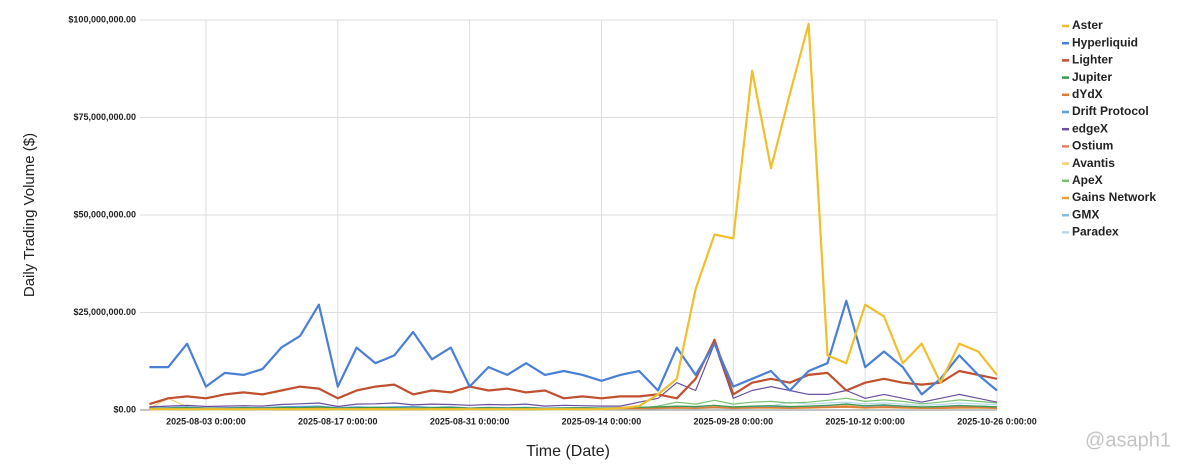 The height and width of the screenshot is (469, 1199). Describe the element at coordinates (104, 214) in the screenshot. I see `y-tick-label: $50,000,000.00` at that location.